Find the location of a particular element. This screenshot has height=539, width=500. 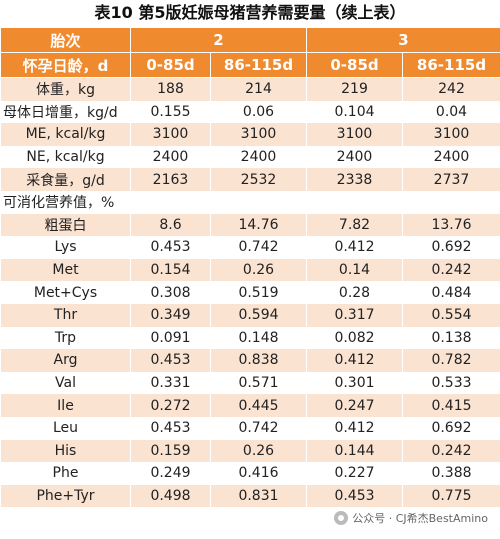

row-label: ME, kcal/kg is located at coordinates (65, 134).